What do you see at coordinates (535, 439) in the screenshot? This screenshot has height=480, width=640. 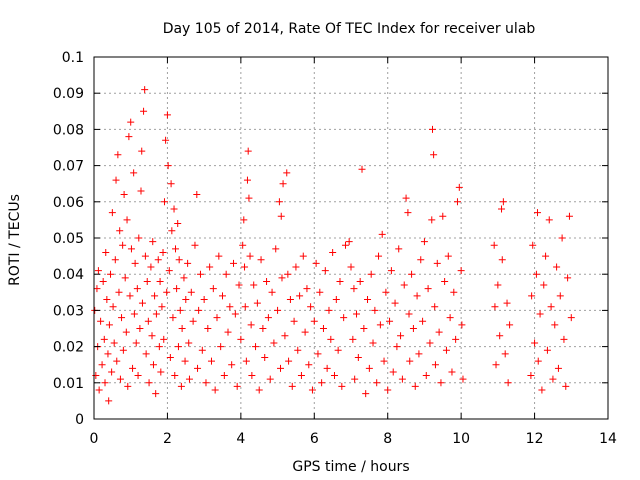 I see `x-tick-label: 12` at bounding box center [535, 439].